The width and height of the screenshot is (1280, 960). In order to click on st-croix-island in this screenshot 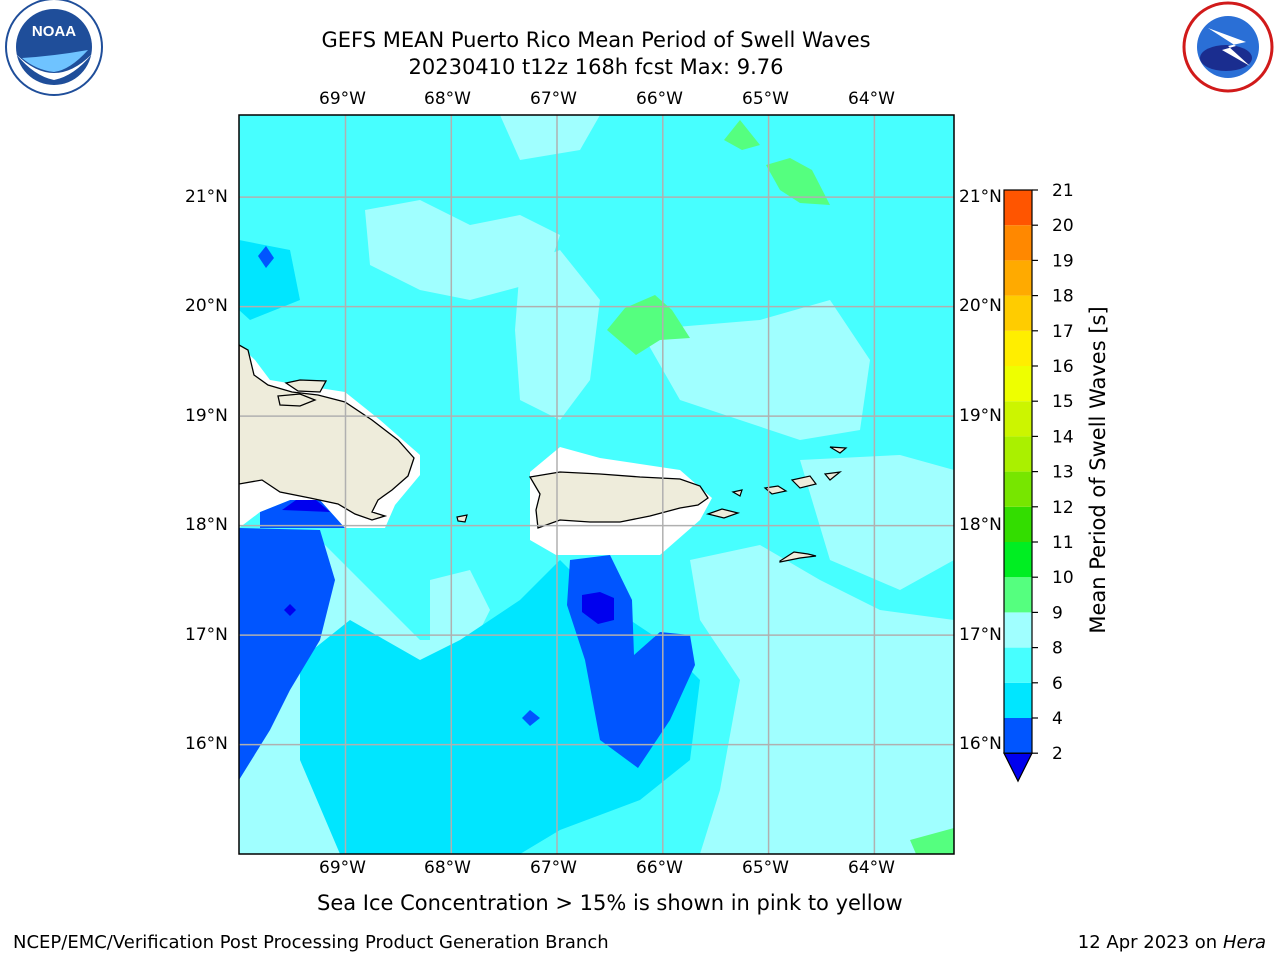, I will do `click(798, 557)`.